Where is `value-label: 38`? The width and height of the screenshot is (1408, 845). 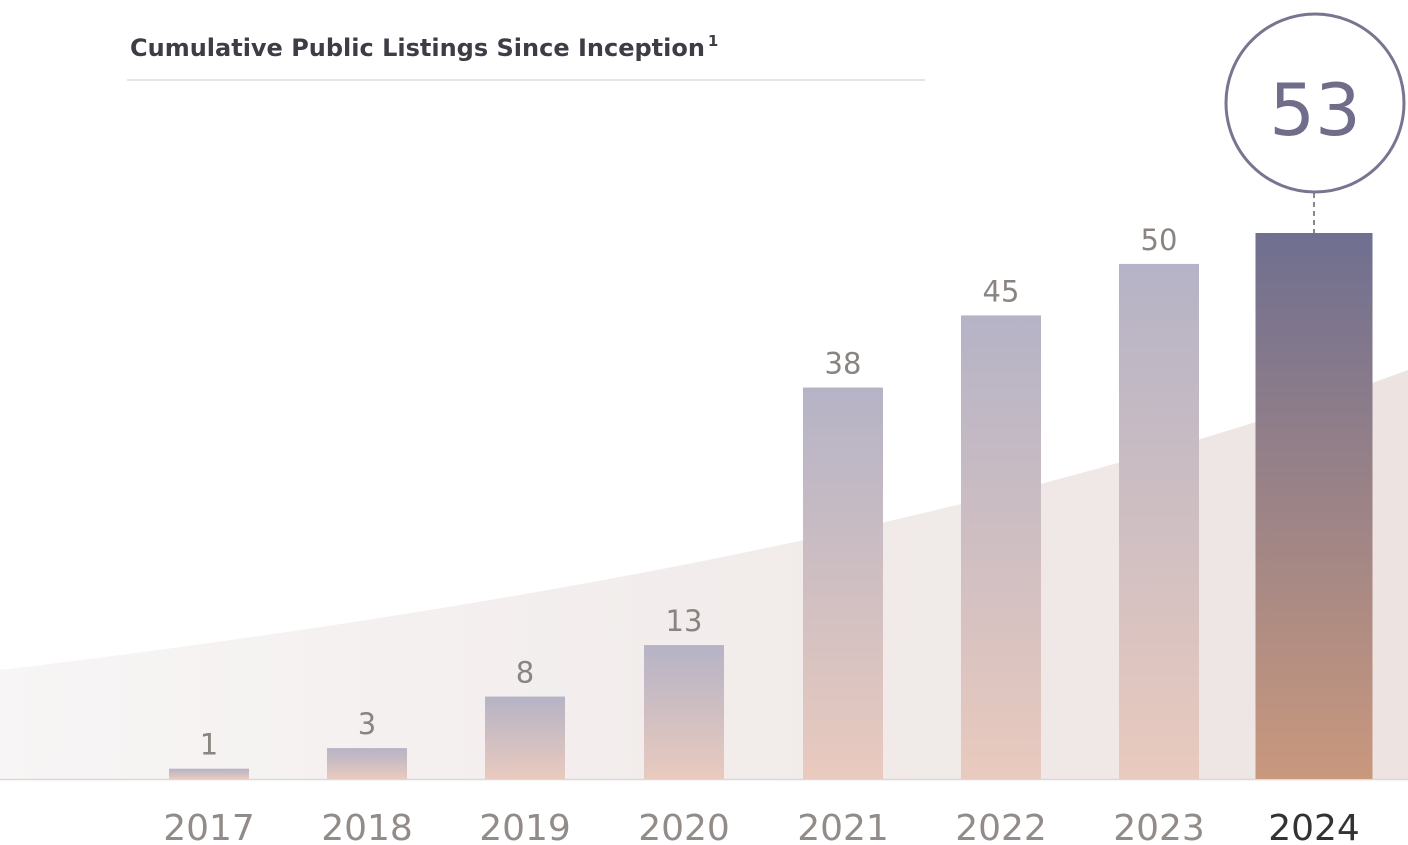 value-label: 38 is located at coordinates (843, 364).